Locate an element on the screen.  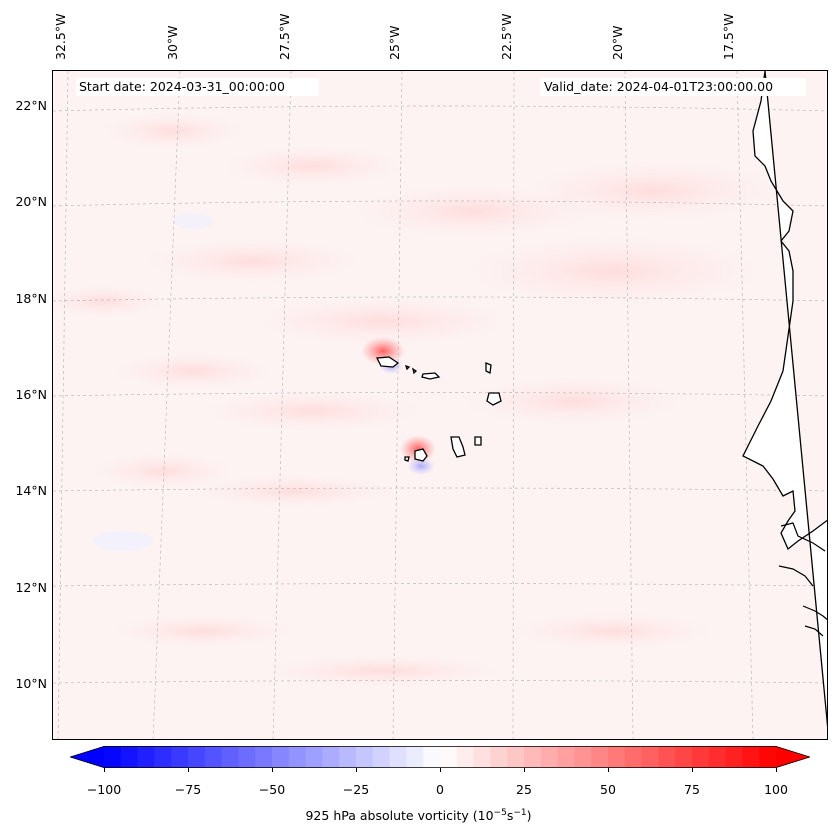
lon-label-22-5w: 22.5°W is located at coordinates (506, 36).